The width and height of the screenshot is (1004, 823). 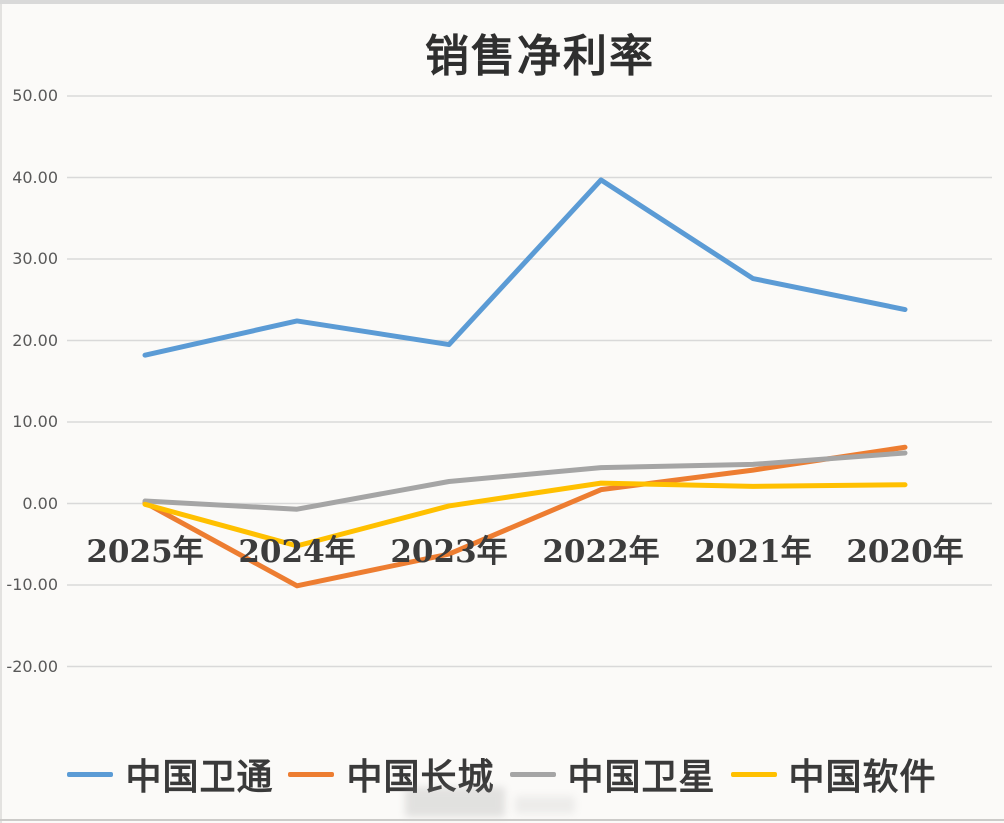 What do you see at coordinates (35, 177) in the screenshot?
I see `y-axis-tick-label: 40.00` at bounding box center [35, 177].